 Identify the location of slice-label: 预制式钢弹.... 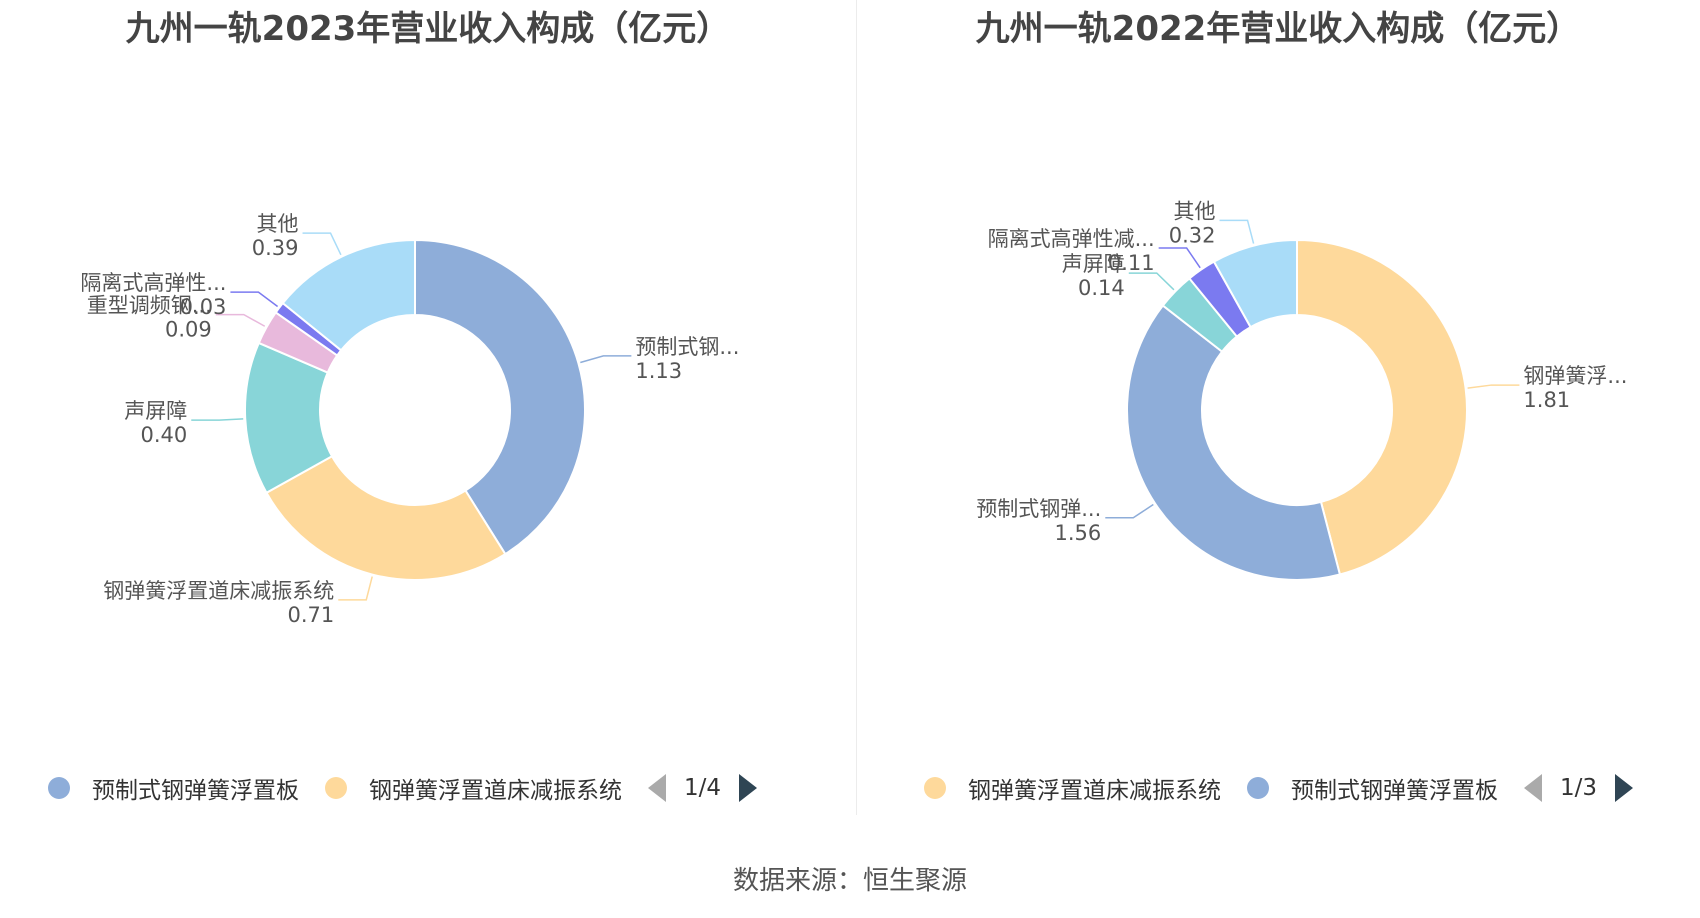
(1038, 509).